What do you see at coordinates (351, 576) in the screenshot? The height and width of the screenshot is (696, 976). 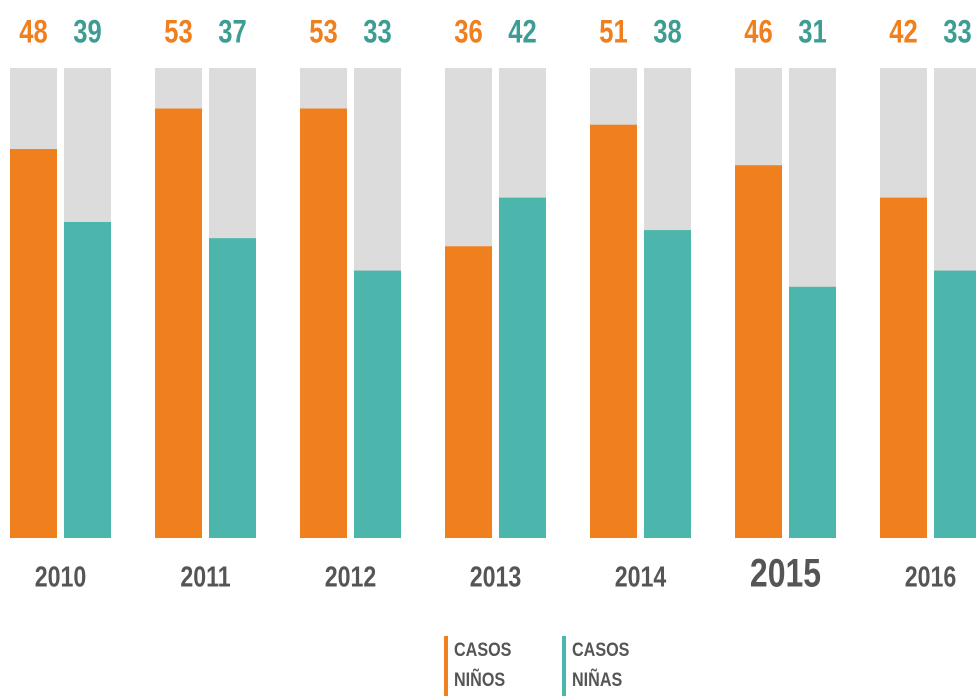 I see `x-tick-label: 2012` at bounding box center [351, 576].